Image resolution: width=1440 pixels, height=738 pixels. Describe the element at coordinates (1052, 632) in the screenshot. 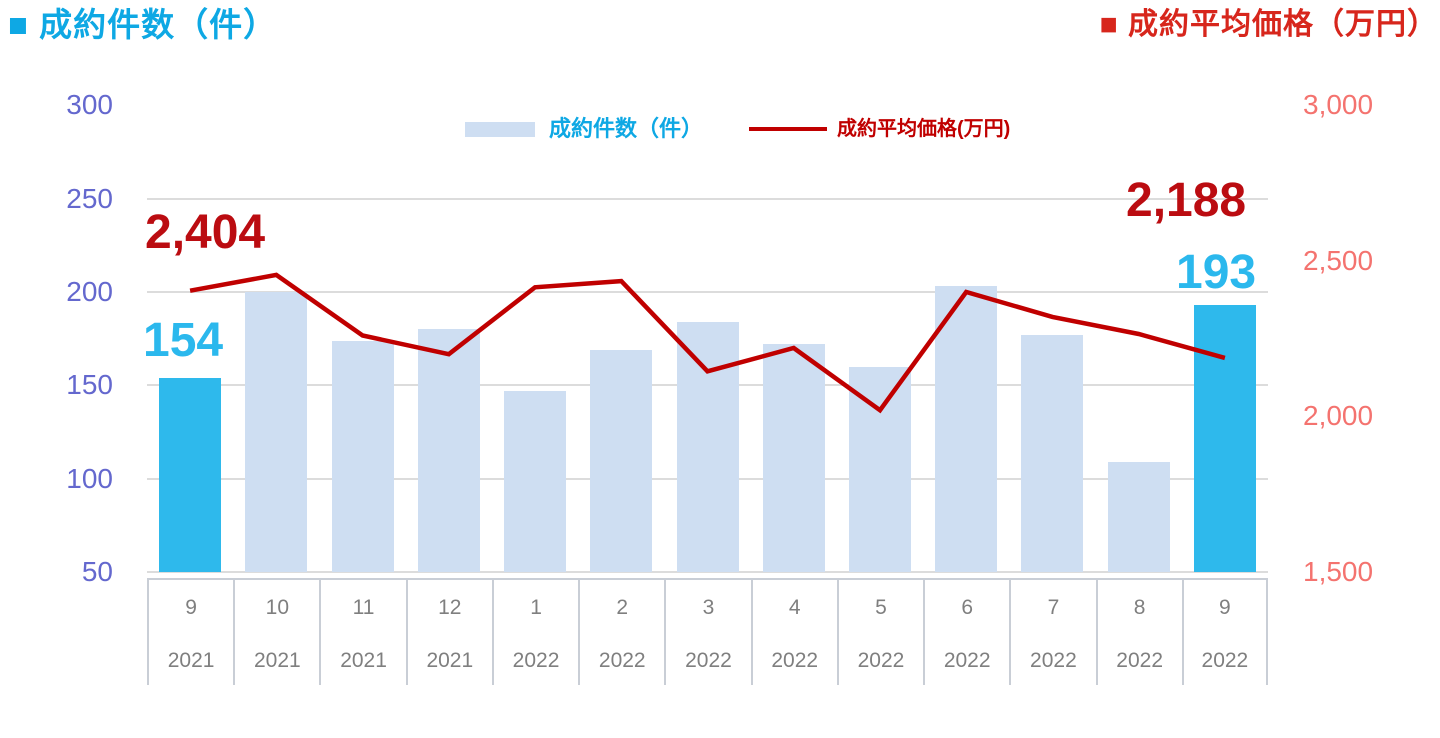

I see `x-axis-cell-7-2022: 7 2022` at that location.